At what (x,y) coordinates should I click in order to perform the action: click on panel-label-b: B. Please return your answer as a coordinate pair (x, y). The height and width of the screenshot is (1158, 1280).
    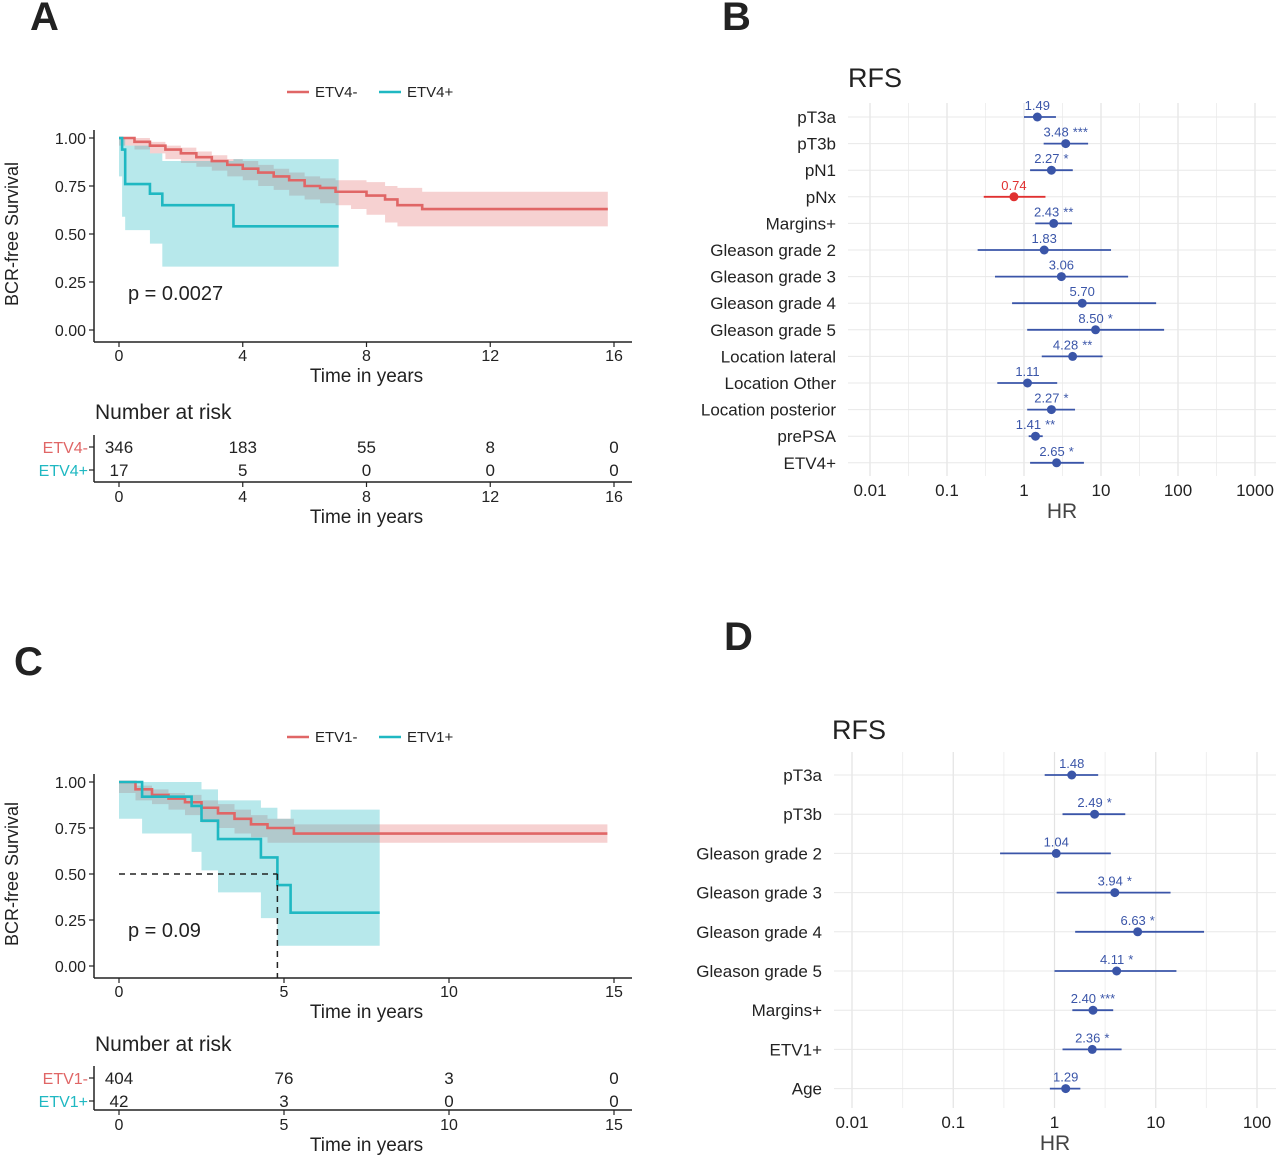
    Looking at the image, I should click on (736, 19).